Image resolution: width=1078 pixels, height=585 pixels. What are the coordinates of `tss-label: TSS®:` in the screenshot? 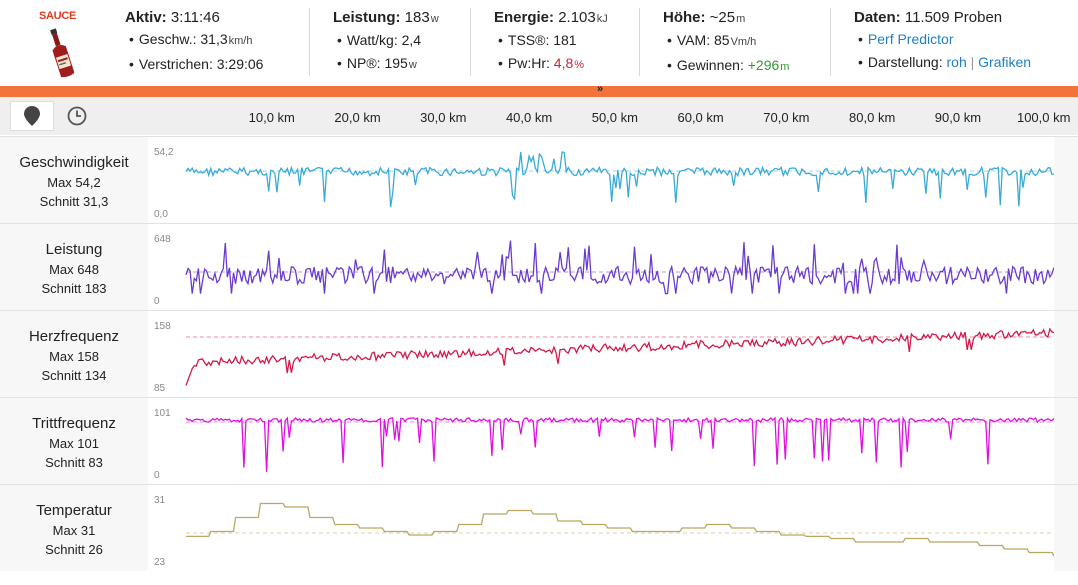 It's located at (528, 40).